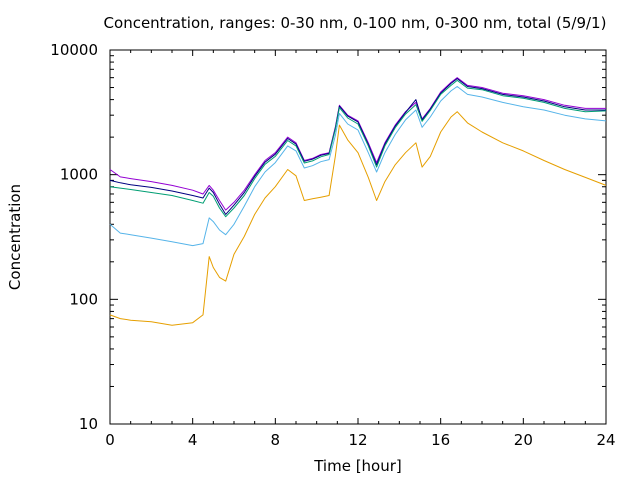 The height and width of the screenshot is (480, 640). Describe the element at coordinates (83, 299) in the screenshot. I see `y-tick-label: 100` at that location.